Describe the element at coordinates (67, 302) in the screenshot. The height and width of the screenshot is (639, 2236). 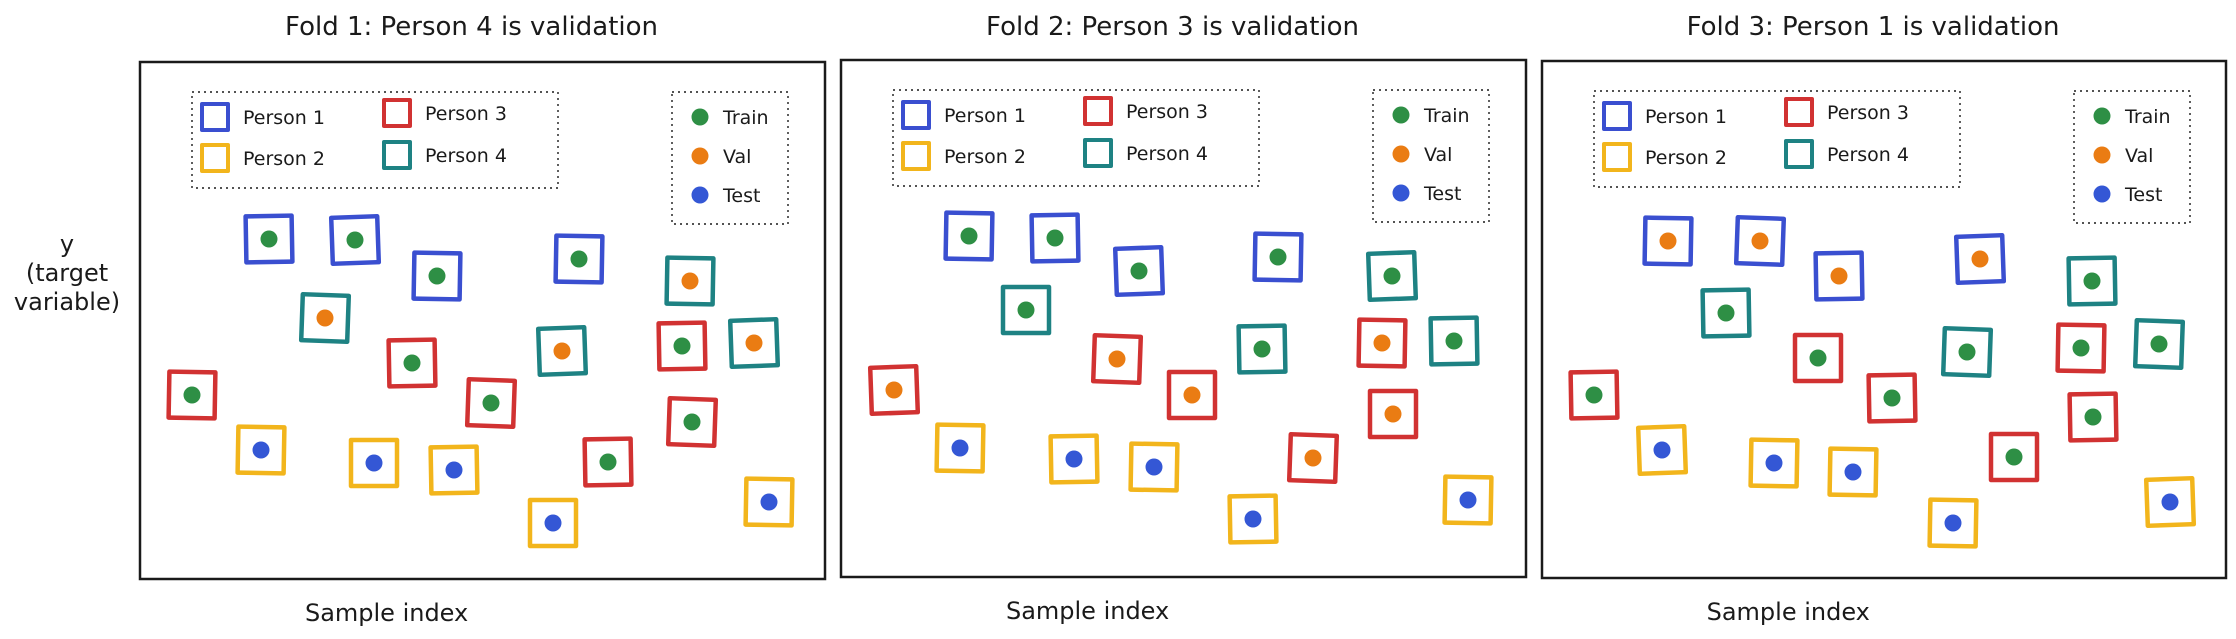
I see `y-axis-label-line: variable)` at that location.